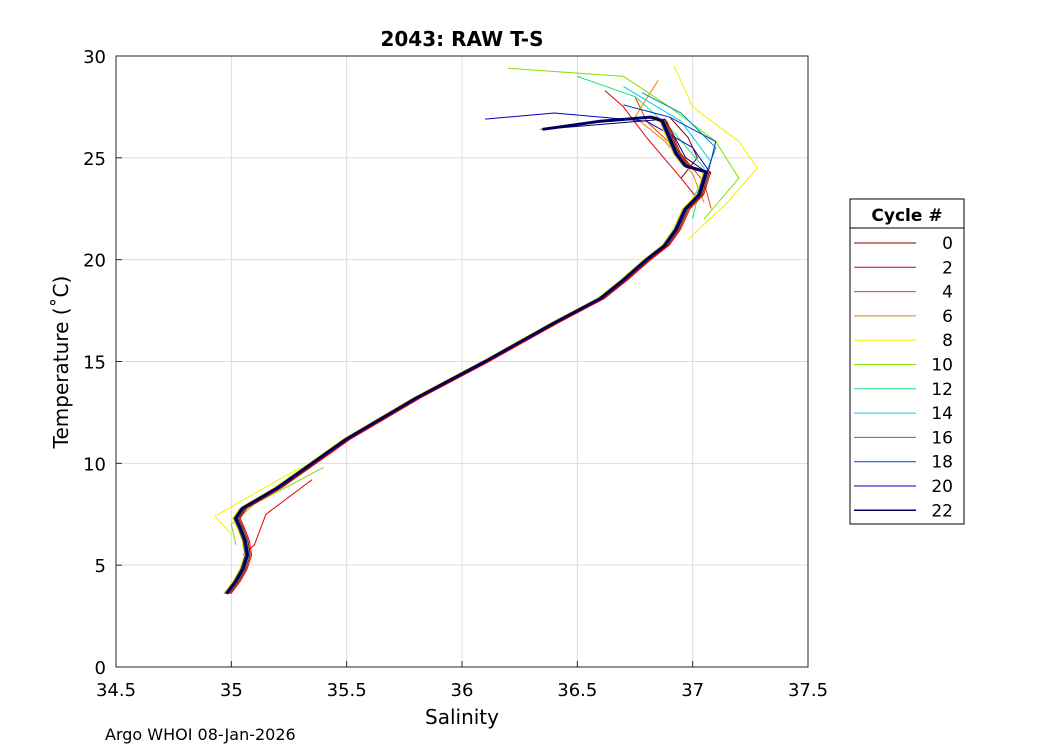  Describe the element at coordinates (903, 377) in the screenshot. I see `legend-entries: 0 2 4 6 8 10 12 14 16 18 20 22` at that location.